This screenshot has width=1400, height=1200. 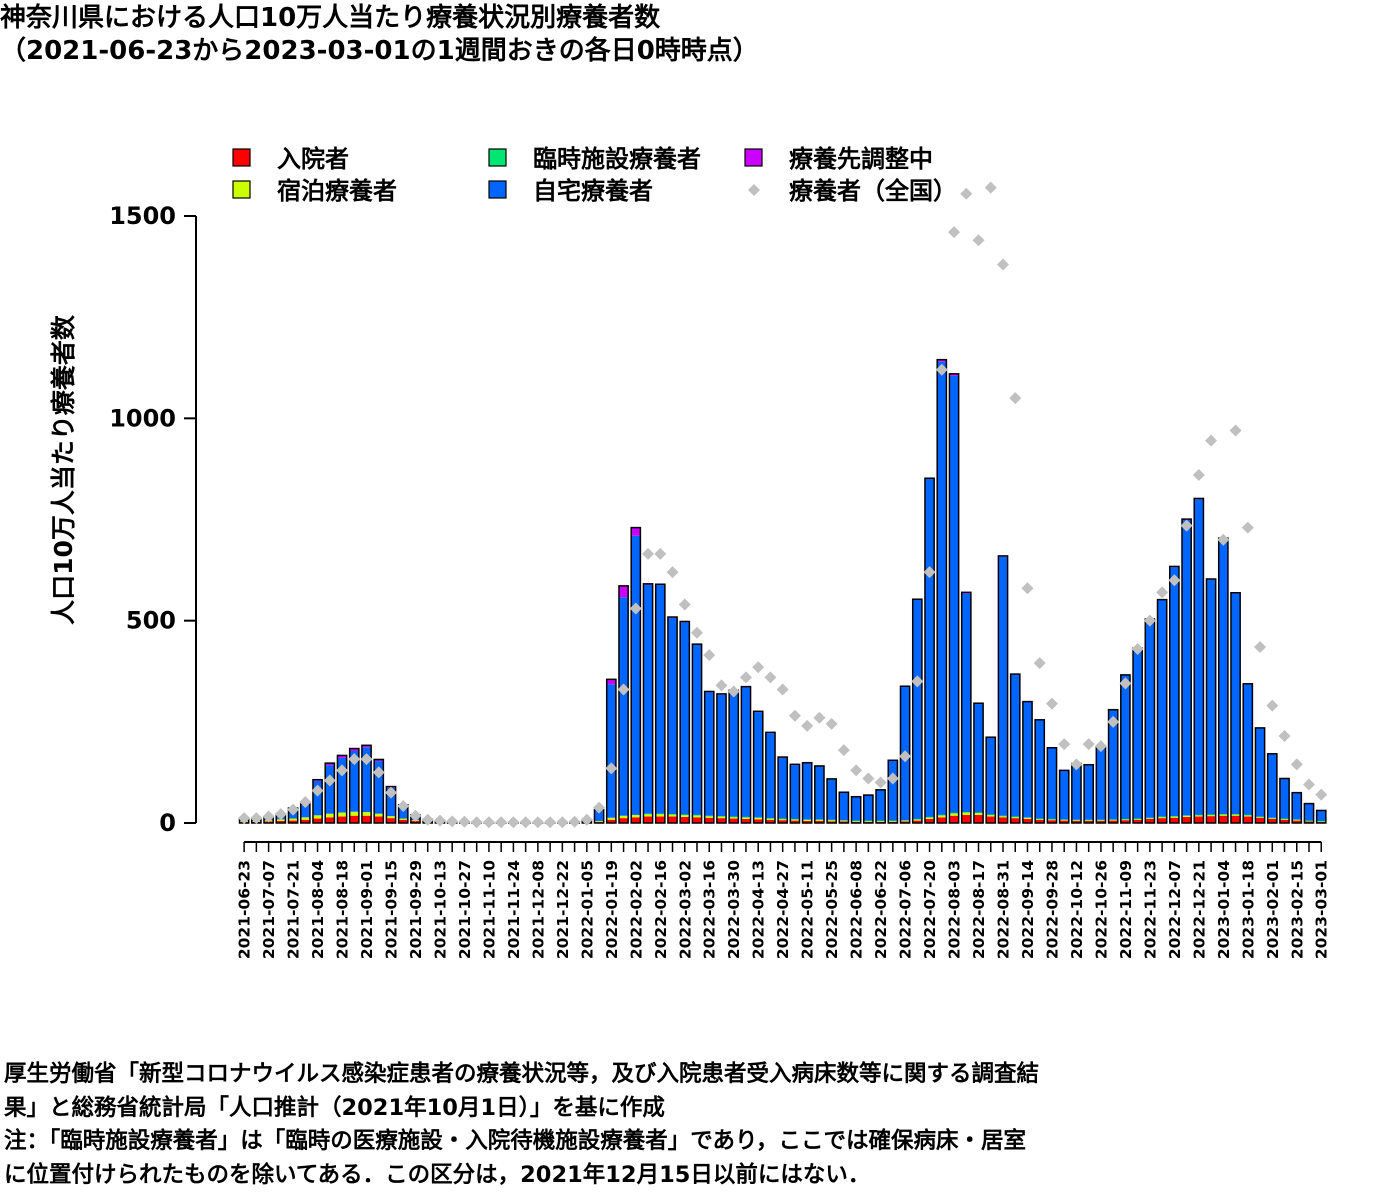 I want to click on y-axis-label: 人口10万人当たり療養者数, so click(x=63, y=469).